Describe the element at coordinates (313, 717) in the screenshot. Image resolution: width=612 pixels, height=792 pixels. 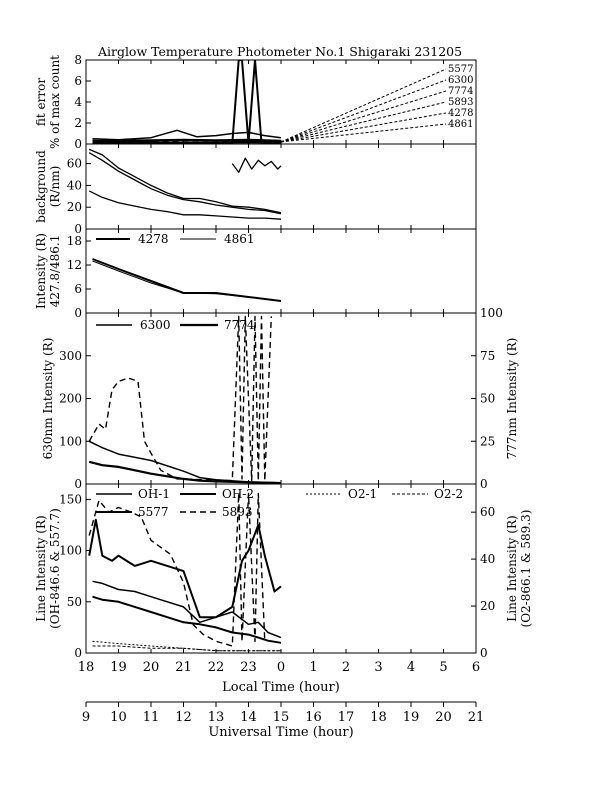
I see `ut-tick-label: 16` at that location.